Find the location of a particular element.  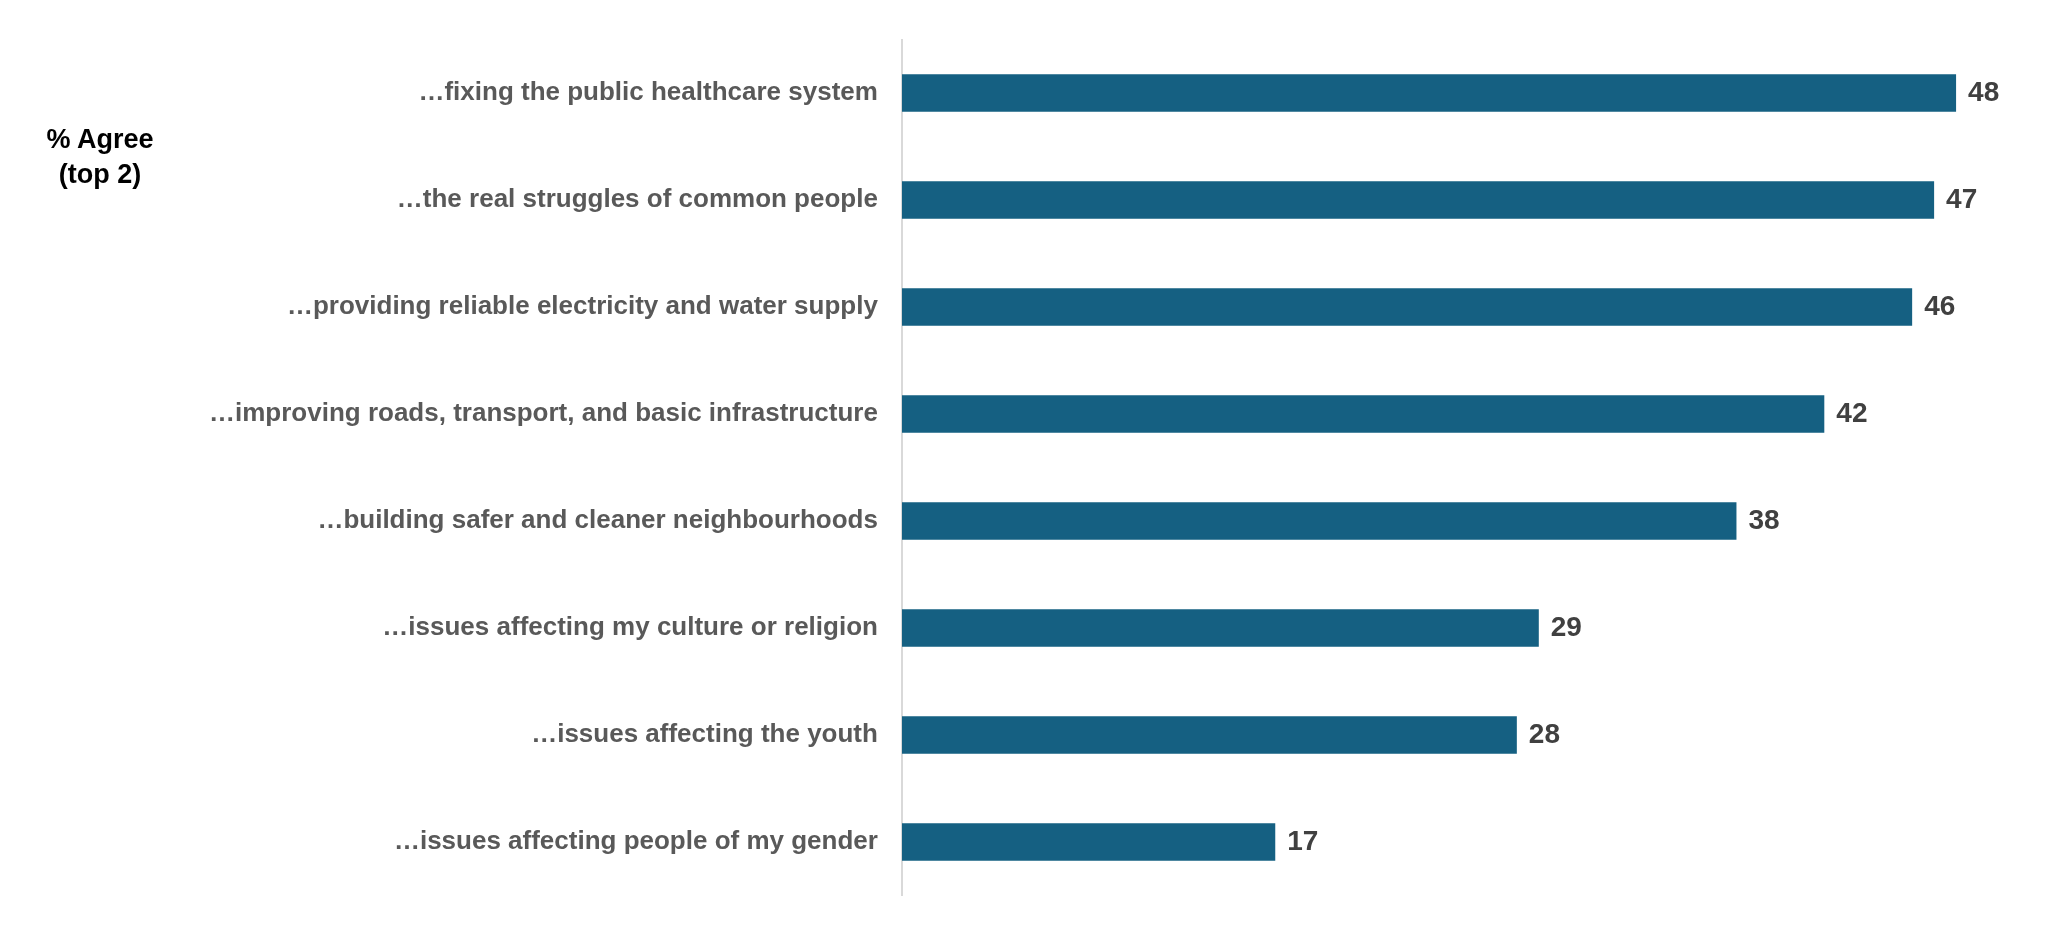

y-tick-label: …issues affecting the youth is located at coordinates (704, 733).